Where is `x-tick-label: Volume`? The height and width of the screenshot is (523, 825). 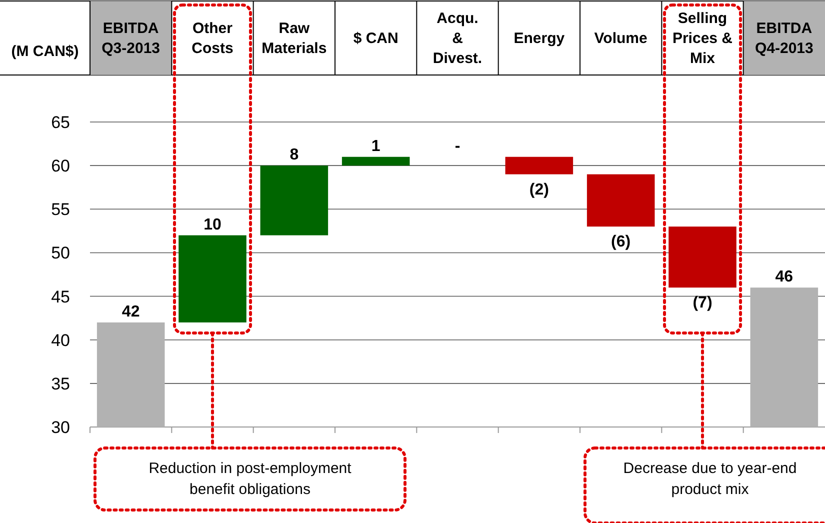
x-tick-label: Volume is located at coordinates (621, 38).